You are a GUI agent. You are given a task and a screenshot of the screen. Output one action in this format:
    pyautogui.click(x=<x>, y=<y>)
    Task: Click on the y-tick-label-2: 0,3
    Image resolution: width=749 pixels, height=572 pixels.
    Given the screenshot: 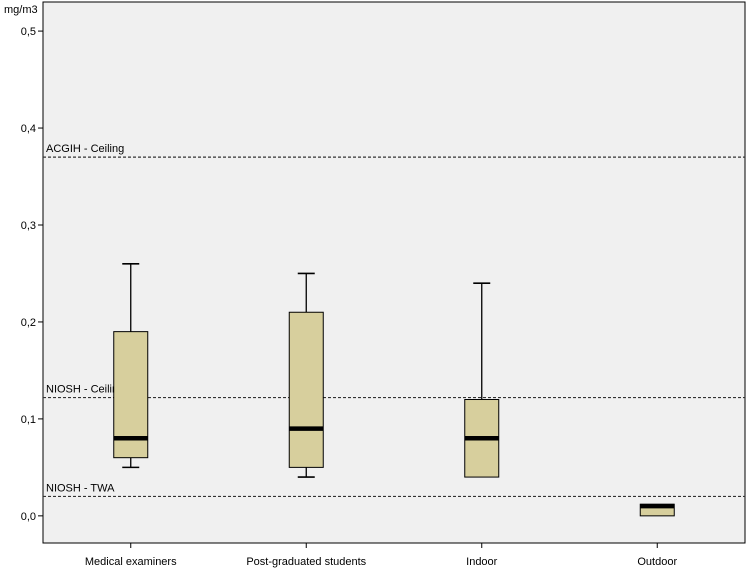 What is the action you would take?
    pyautogui.click(x=28, y=226)
    